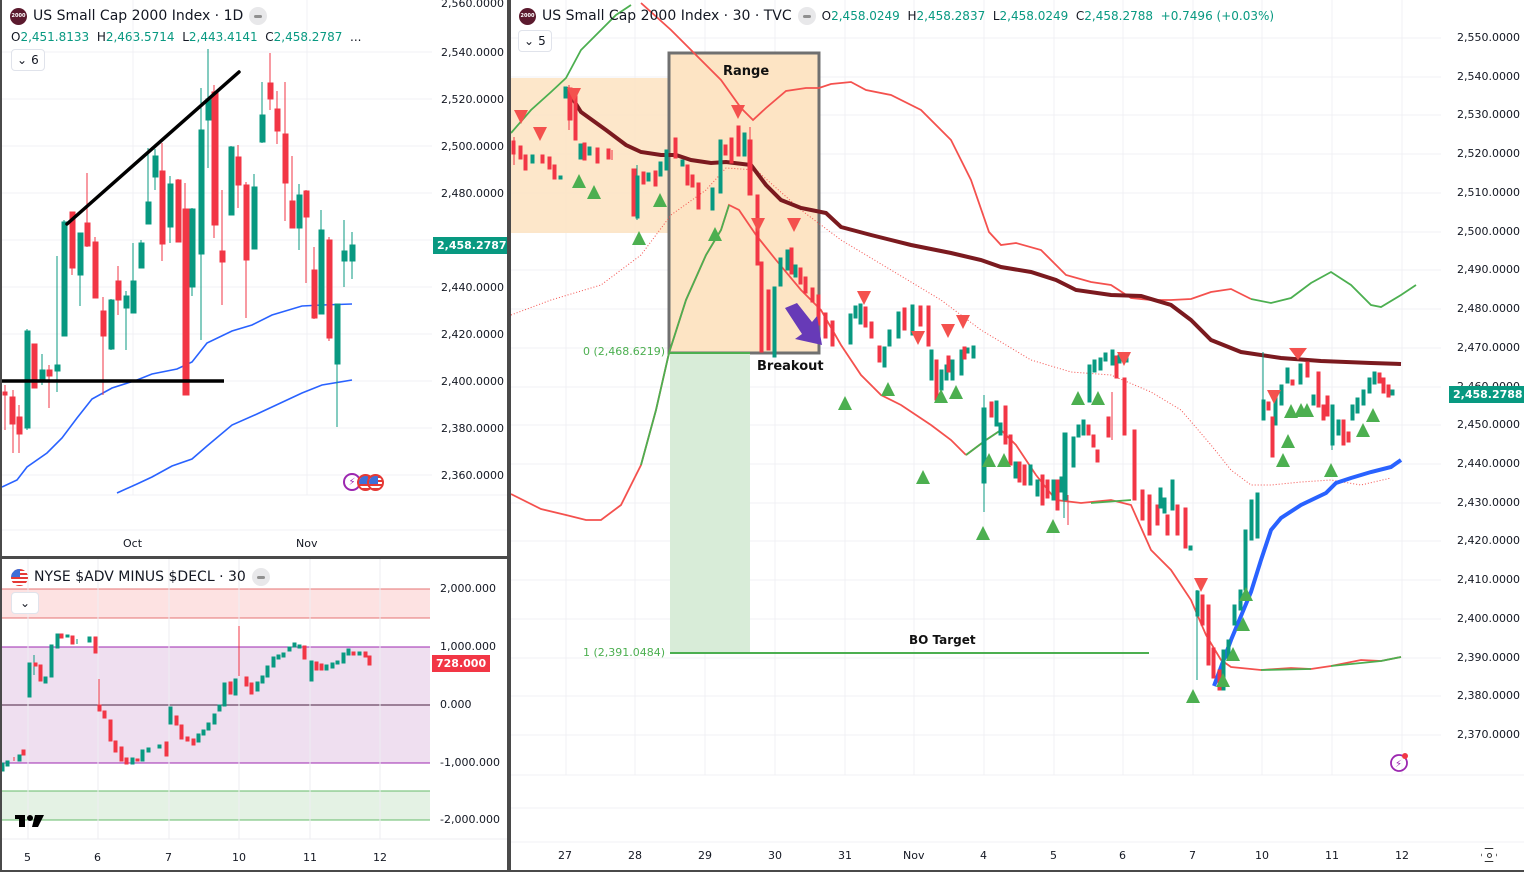 The width and height of the screenshot is (1524, 872). Describe the element at coordinates (468, 588) in the screenshot. I see `value-tick: 2,000.000` at that location.